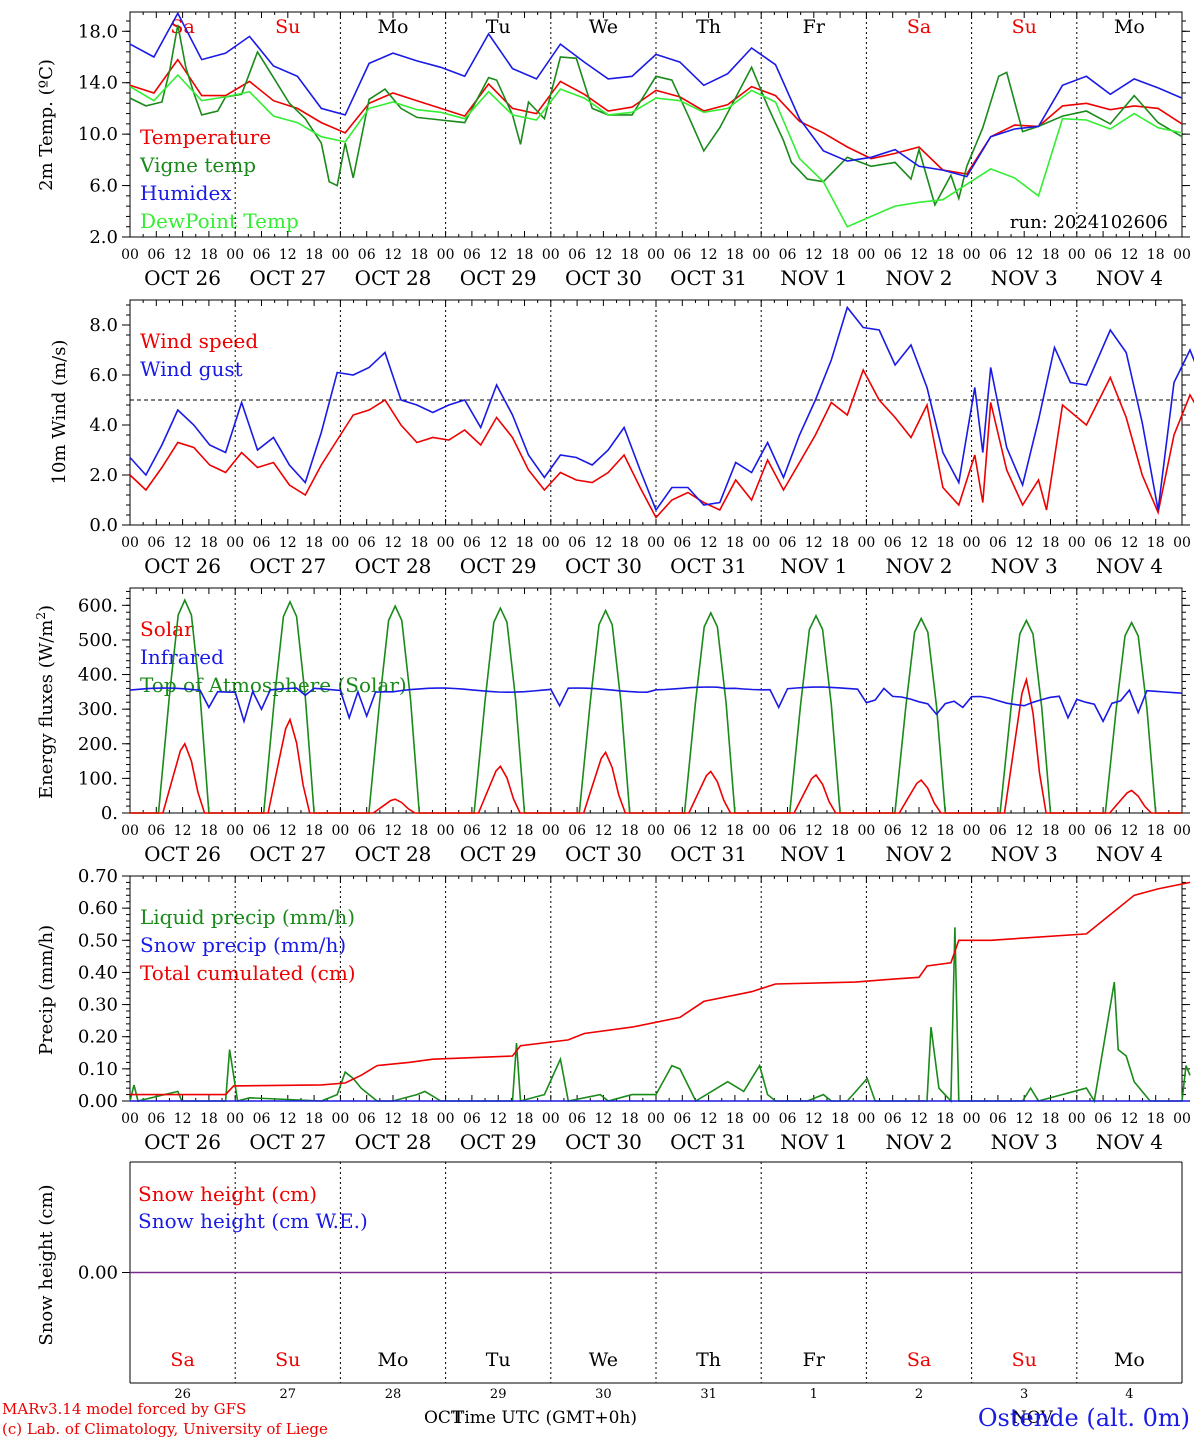  I want to click on date-label: NOV 2, so click(918, 566).